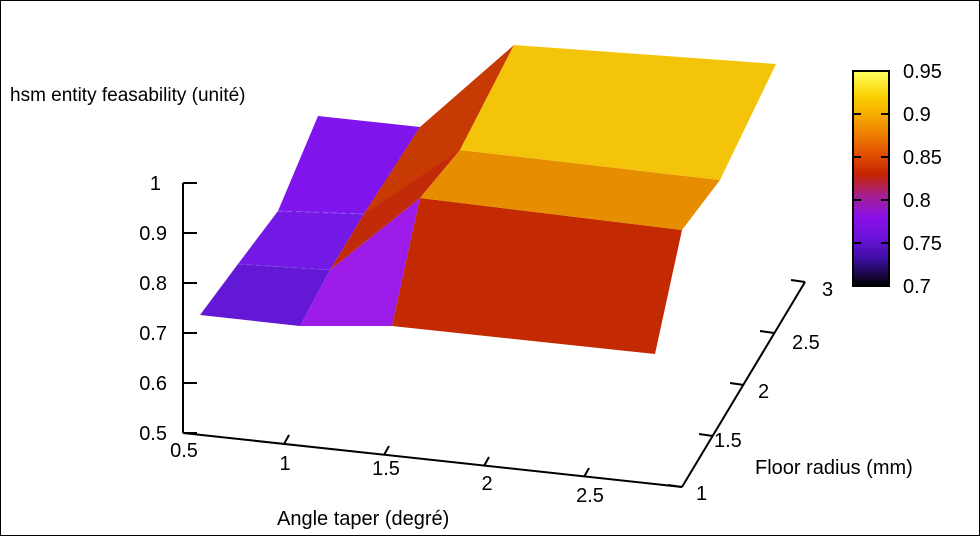 This screenshot has width=980, height=536. What do you see at coordinates (386, 469) in the screenshot?
I see `x-tick-label: 1.5` at bounding box center [386, 469].